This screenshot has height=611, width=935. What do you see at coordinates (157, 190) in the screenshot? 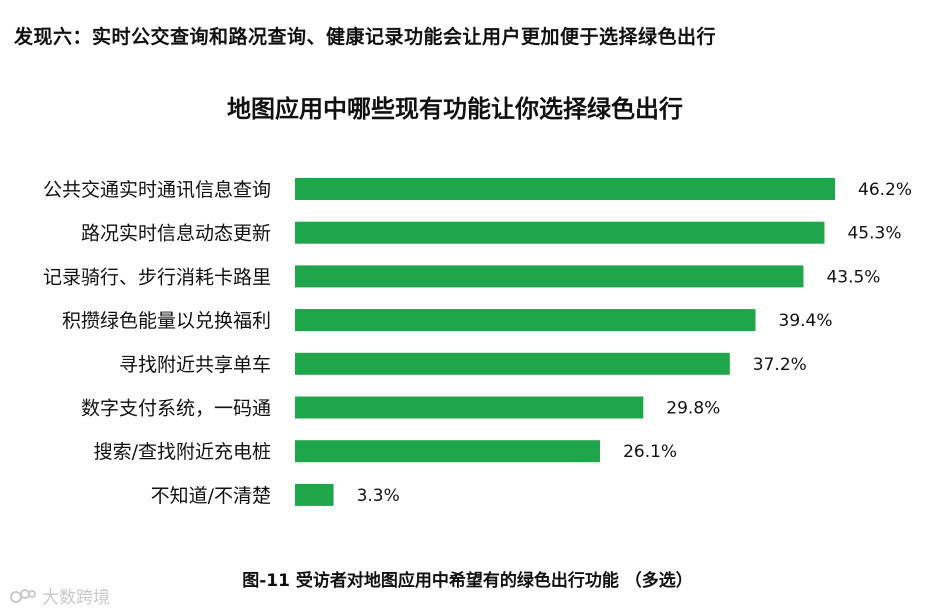
I see `category-label: 公共交通实时通讯信息查询` at bounding box center [157, 190].